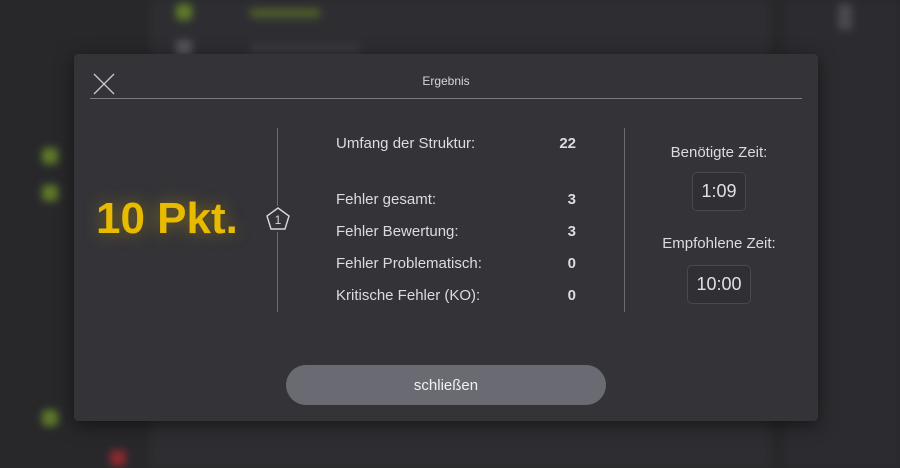  Describe the element at coordinates (624, 220) in the screenshot. I see `right-divider` at that location.